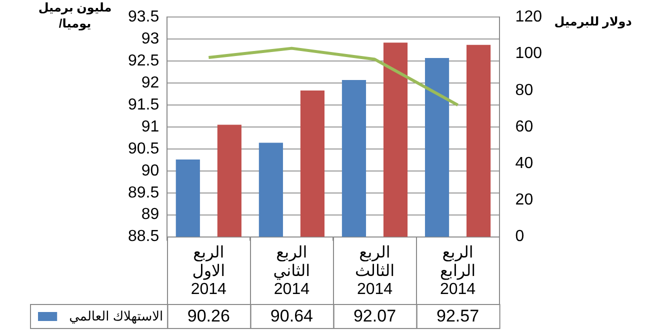 The width and height of the screenshot is (660, 330). I want to click on y-tick-label: 88.5, so click(144, 237).